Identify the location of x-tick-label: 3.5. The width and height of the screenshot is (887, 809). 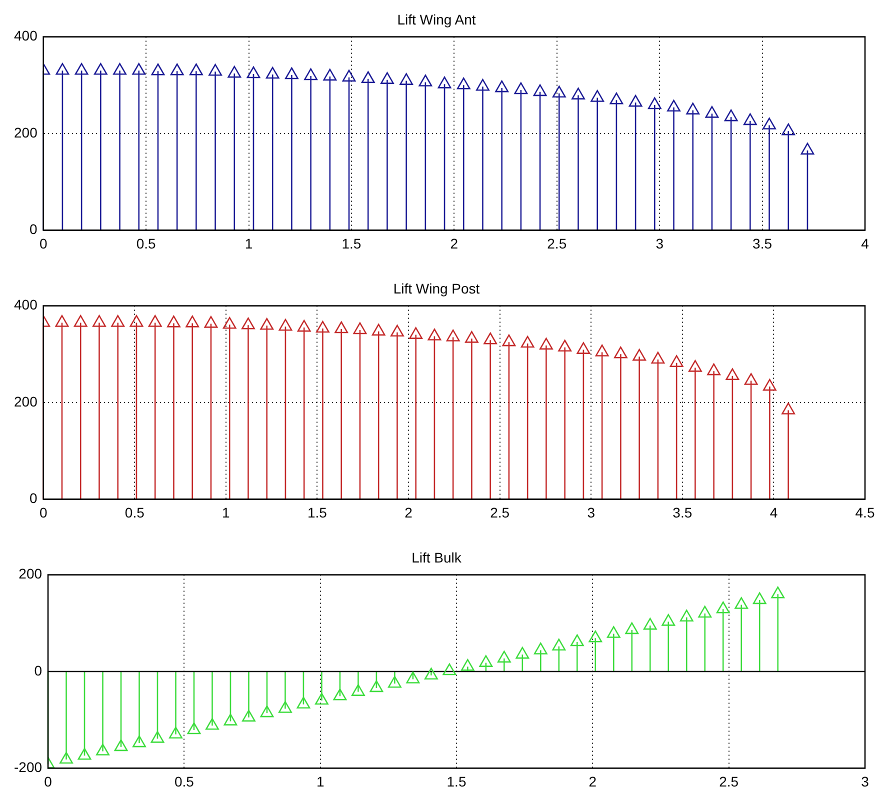
(762, 243).